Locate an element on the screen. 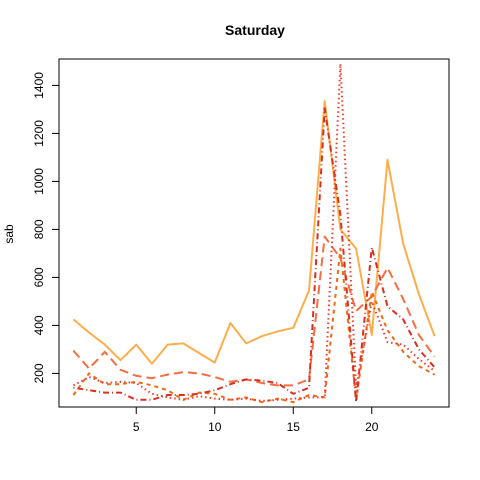  y-axis-label: sab is located at coordinates (9, 234).